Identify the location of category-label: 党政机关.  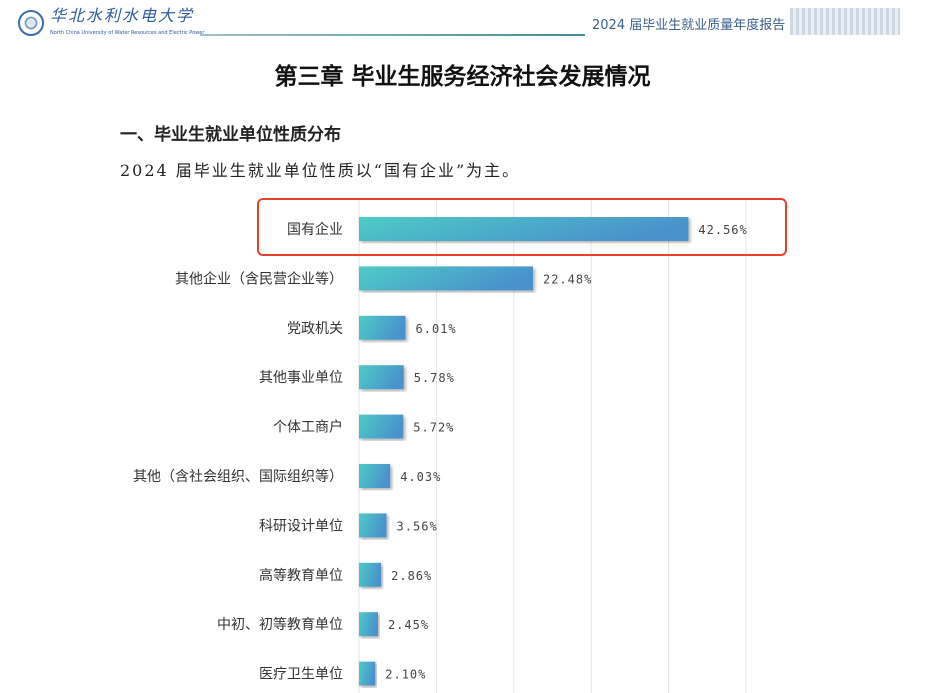
(315, 329).